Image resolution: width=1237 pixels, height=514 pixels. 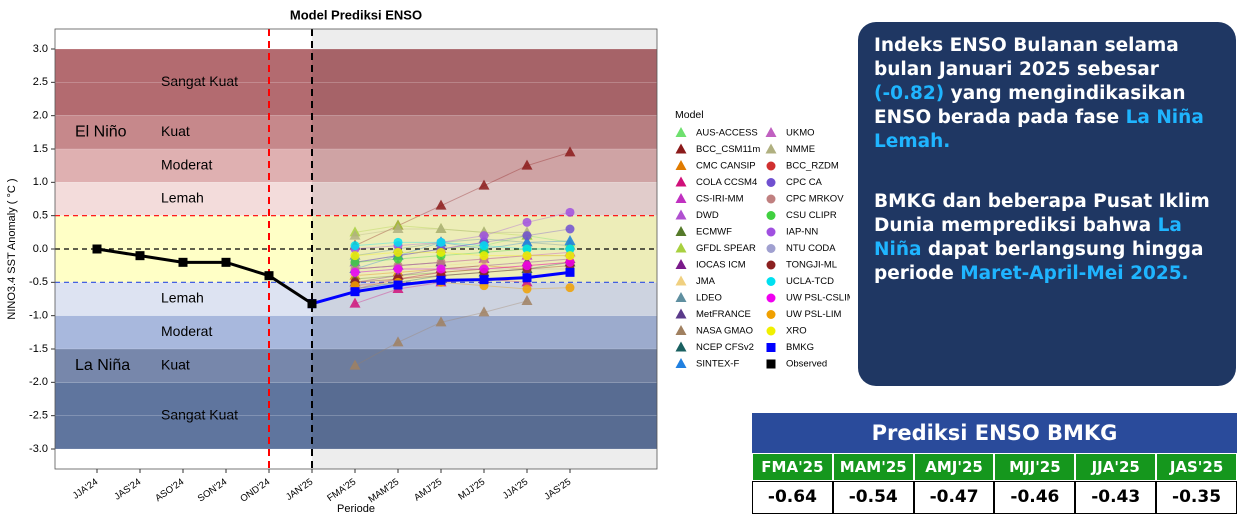 I want to click on legend-label: NCEP CFSv2, so click(x=725, y=347).